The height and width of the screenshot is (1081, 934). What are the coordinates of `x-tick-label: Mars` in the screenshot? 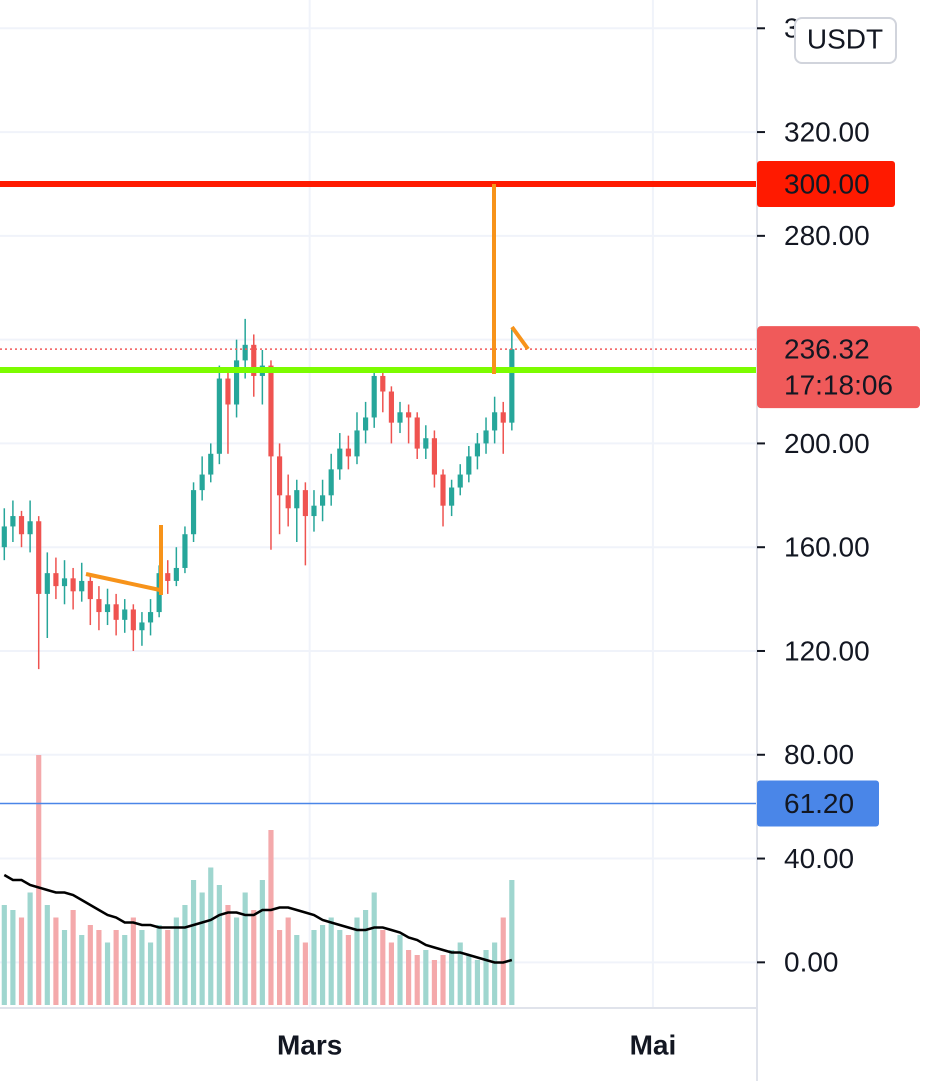 It's located at (309, 1044).